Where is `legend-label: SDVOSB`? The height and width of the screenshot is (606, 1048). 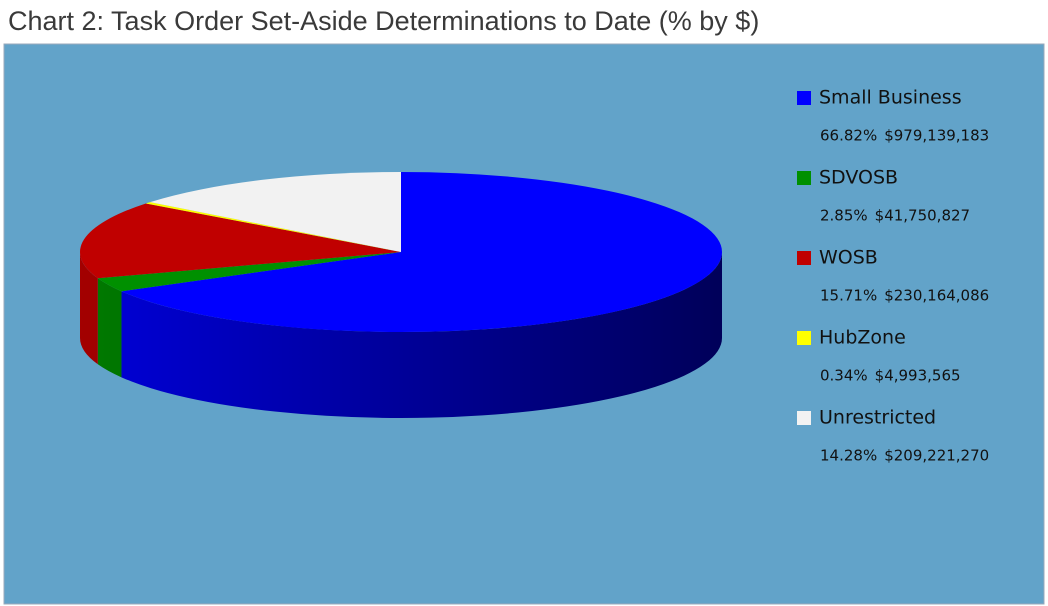 legend-label: SDVOSB is located at coordinates (858, 178).